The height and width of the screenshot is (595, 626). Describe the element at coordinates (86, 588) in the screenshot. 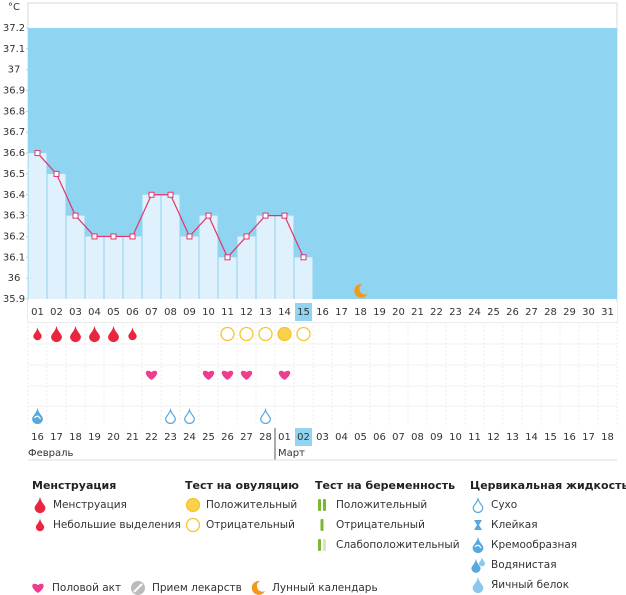

I see `legend-item: Половой акт` at that location.